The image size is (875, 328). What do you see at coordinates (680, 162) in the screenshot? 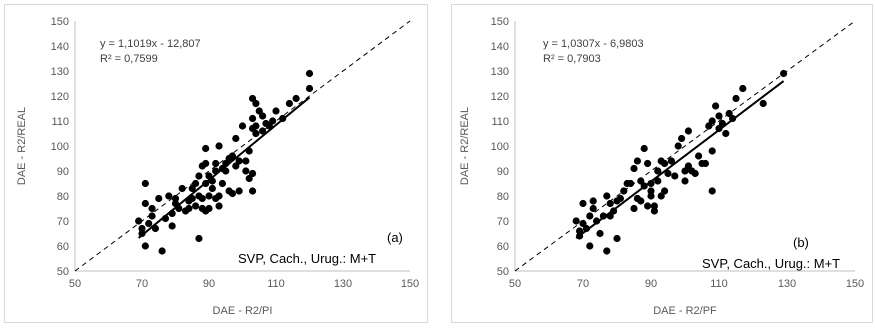
I see `data-points` at bounding box center [680, 162].